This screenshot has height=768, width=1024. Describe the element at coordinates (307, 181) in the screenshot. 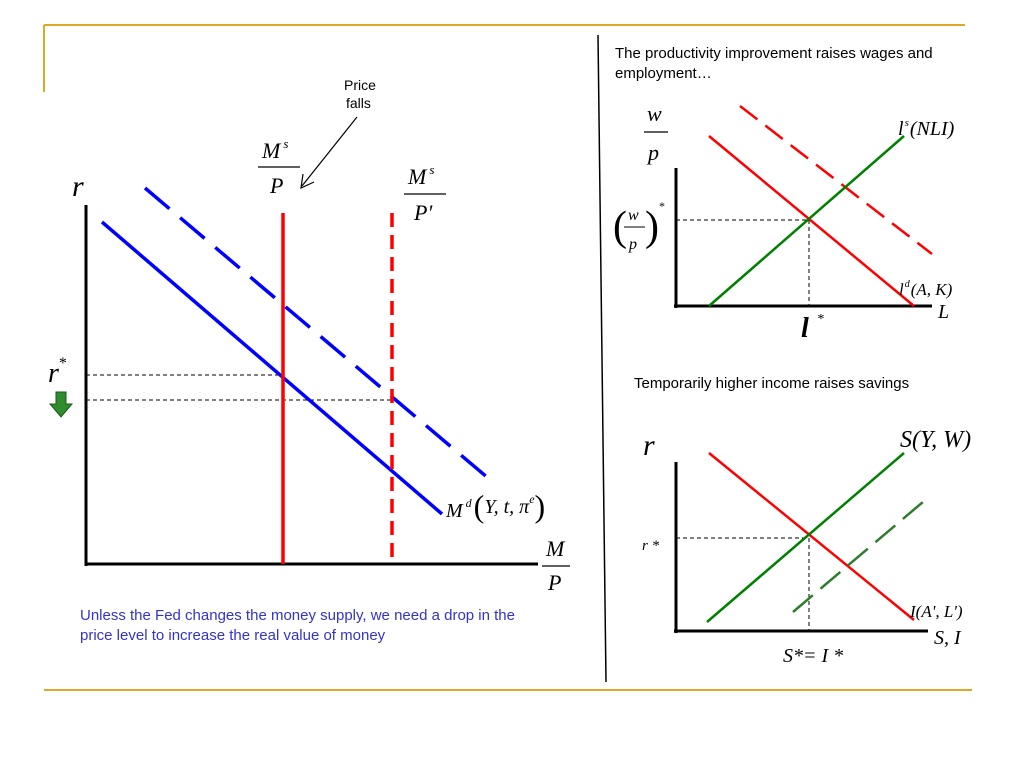

I see `price-falls-arrow-icon` at that location.